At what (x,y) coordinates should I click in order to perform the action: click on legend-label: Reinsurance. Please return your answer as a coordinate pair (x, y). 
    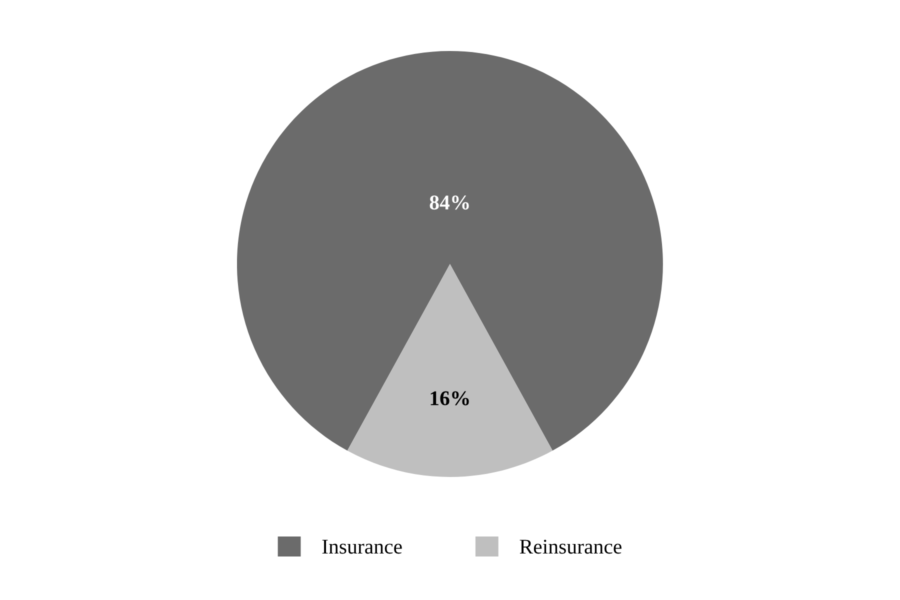
    Looking at the image, I should click on (571, 547).